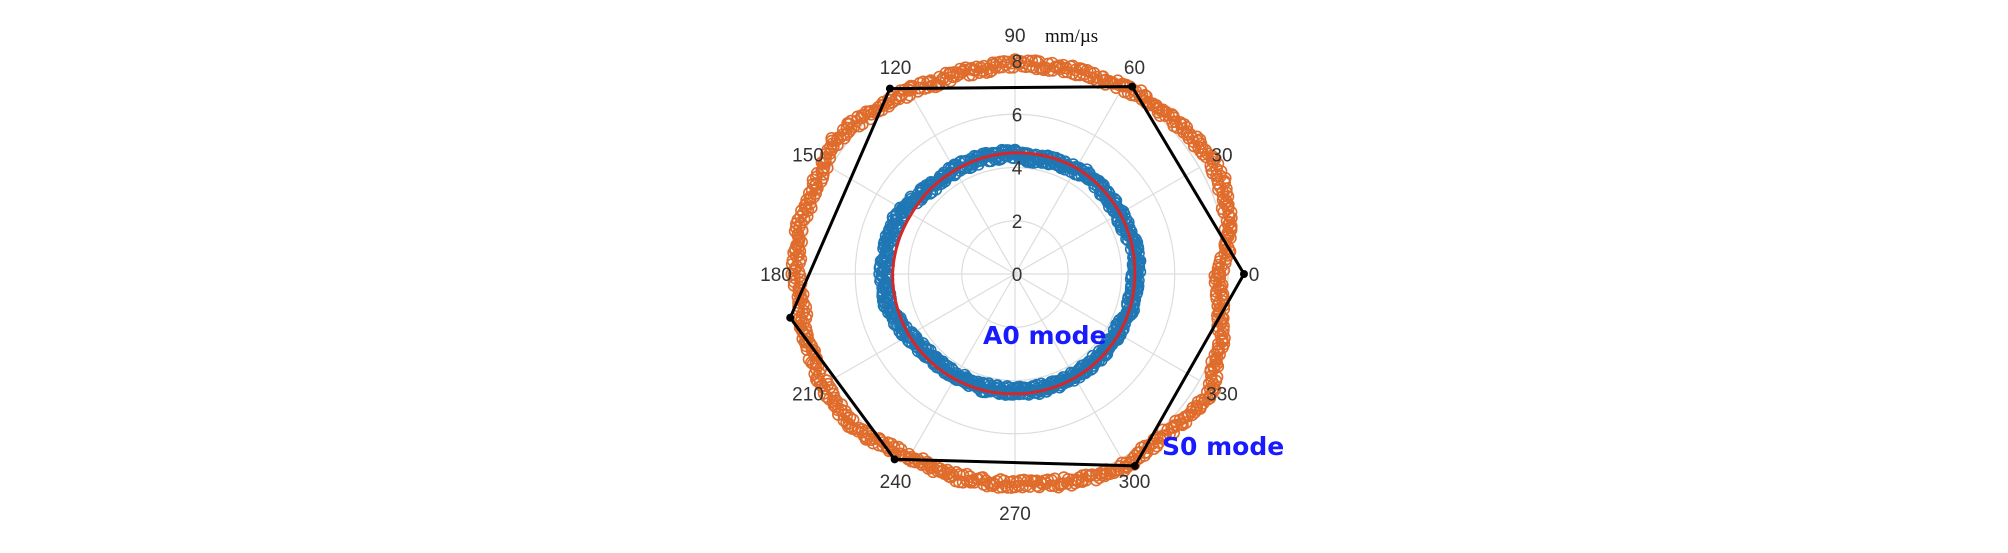 The image size is (2008, 553). I want to click on angle-tick-label: 240, so click(896, 482).